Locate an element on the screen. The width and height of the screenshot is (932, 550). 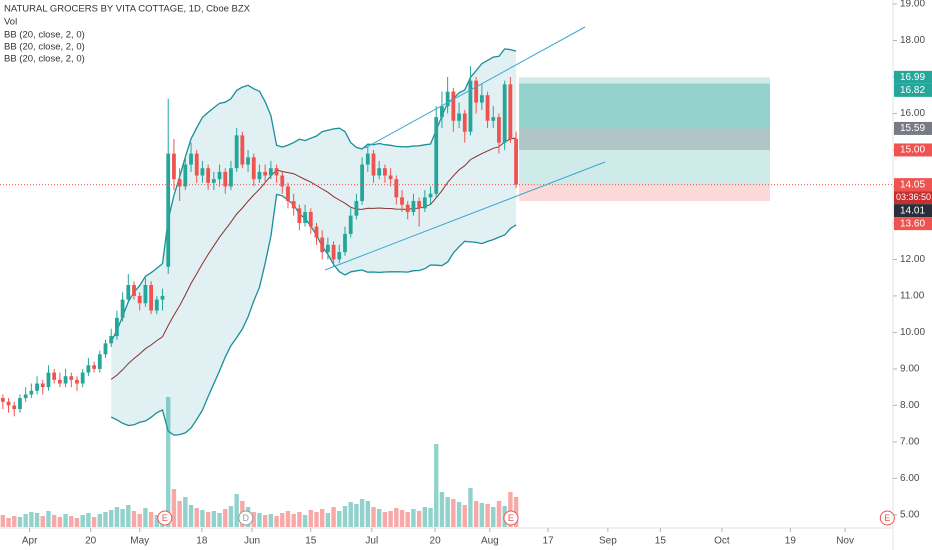
price-label: 14.05 is located at coordinates (912, 184).